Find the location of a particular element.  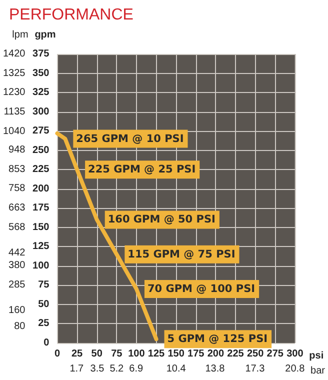

y2-tick-label: 380 is located at coordinates (17, 266).